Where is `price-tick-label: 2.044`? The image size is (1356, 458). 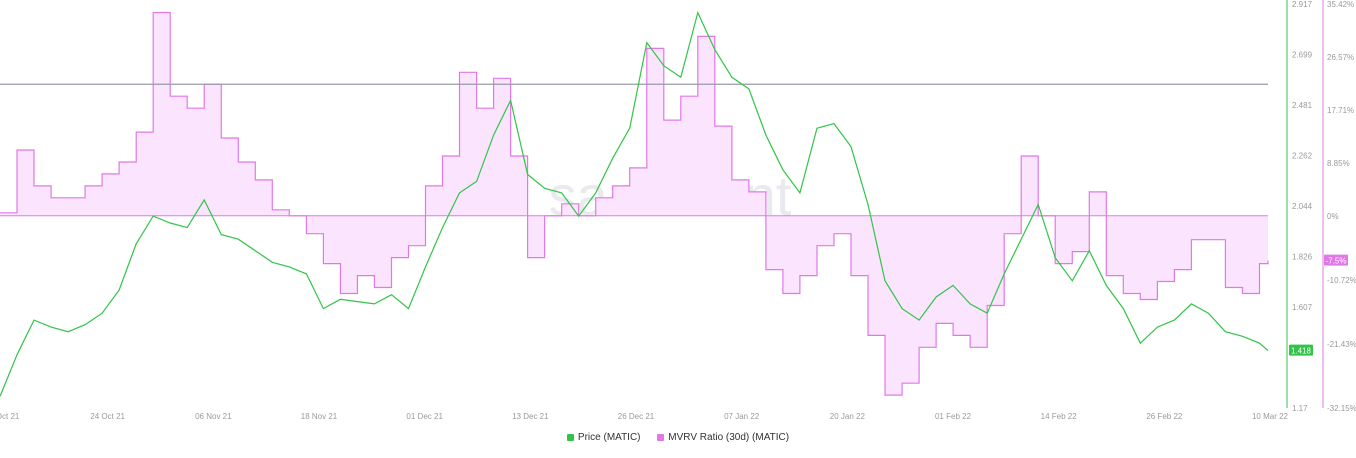 price-tick-label: 2.044 is located at coordinates (1302, 206).